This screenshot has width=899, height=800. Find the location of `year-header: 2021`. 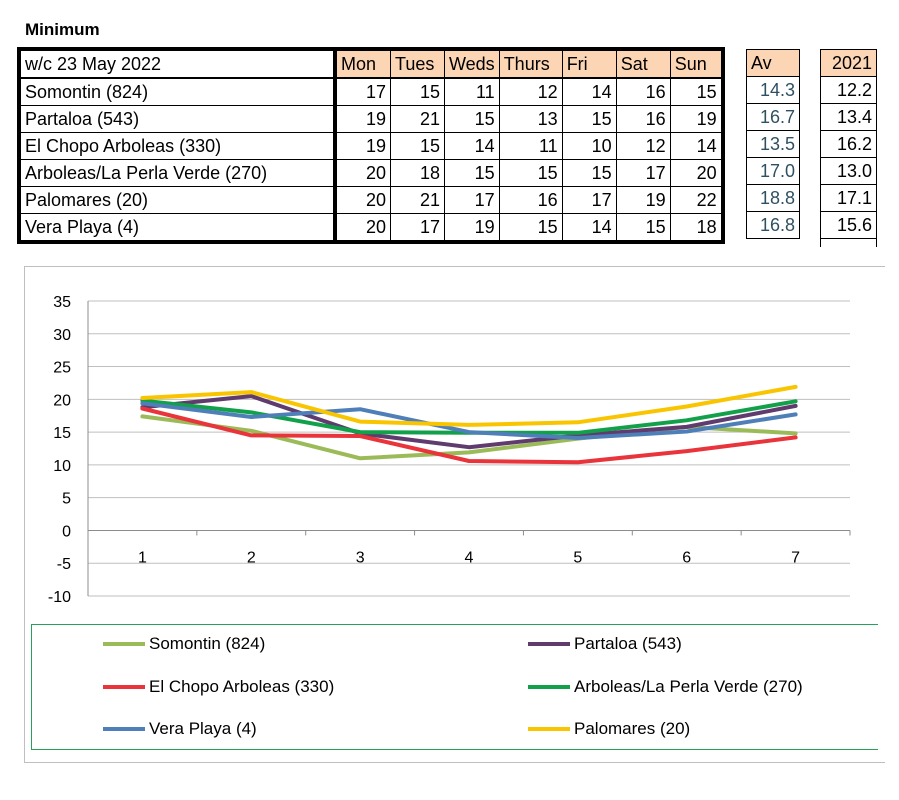

year-header: 2021 is located at coordinates (848, 63).